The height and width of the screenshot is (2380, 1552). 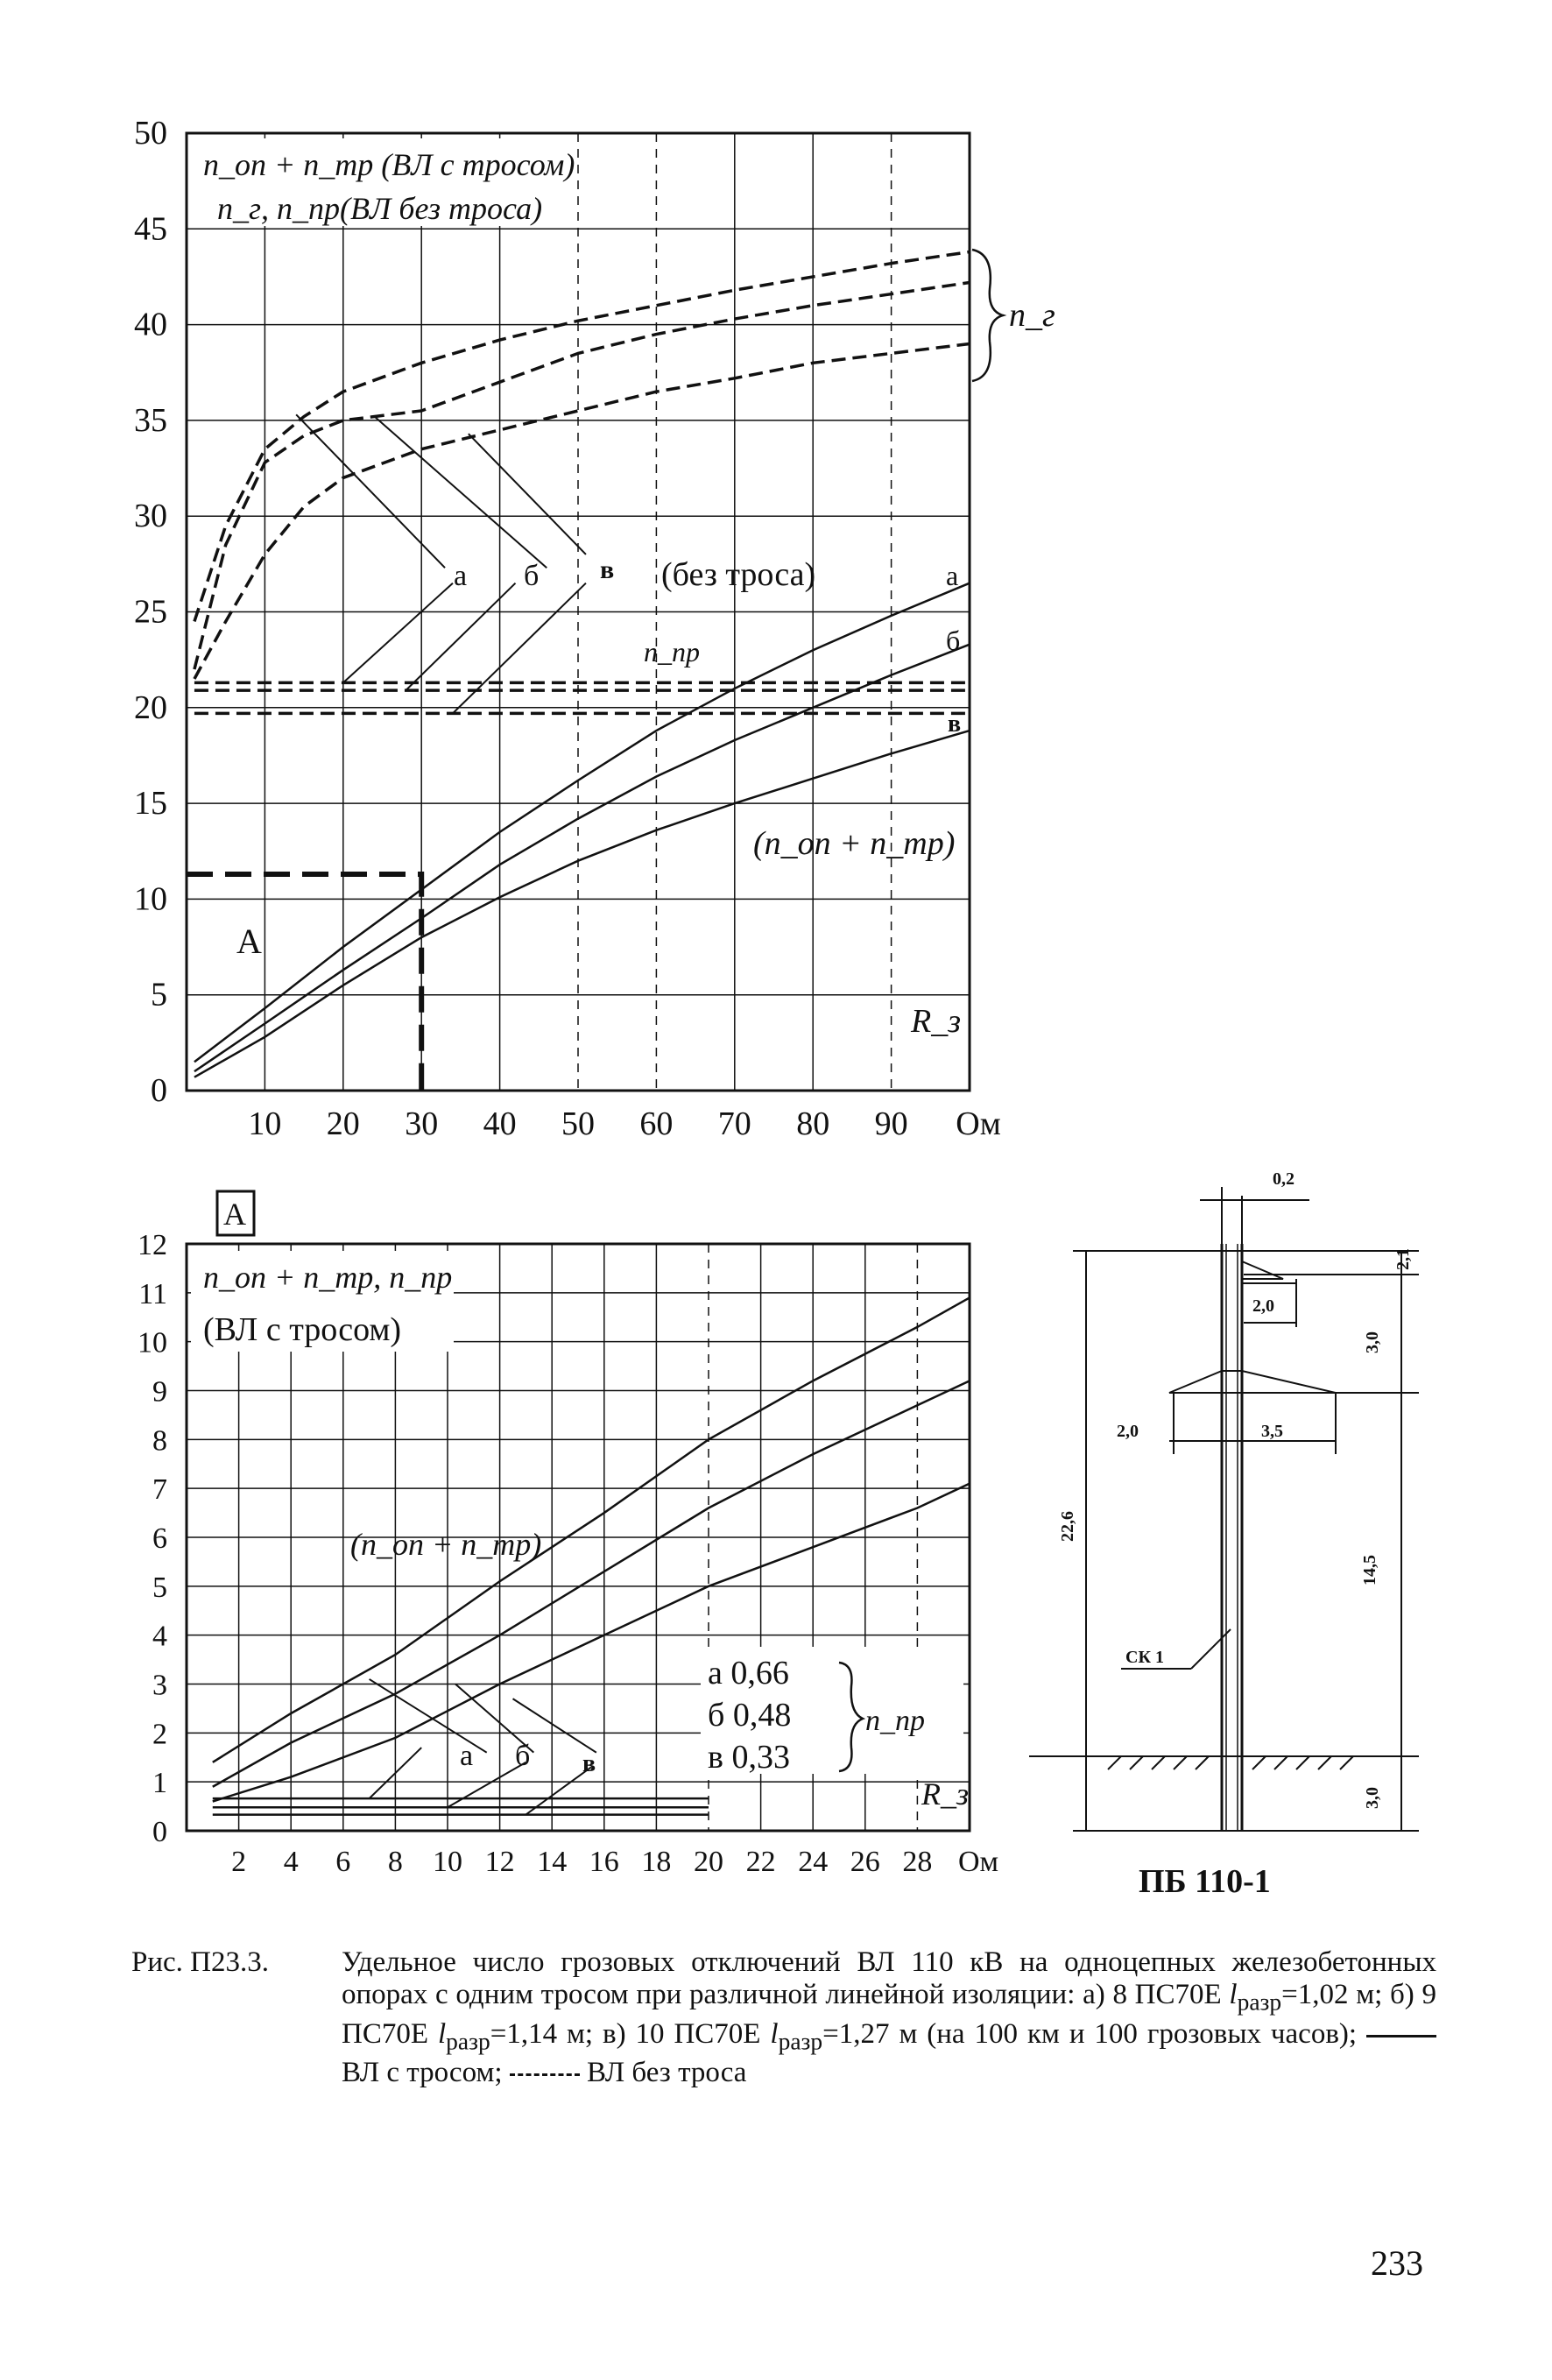 What do you see at coordinates (306, 981) in the screenshot?
I see `top-marker-path` at bounding box center [306, 981].